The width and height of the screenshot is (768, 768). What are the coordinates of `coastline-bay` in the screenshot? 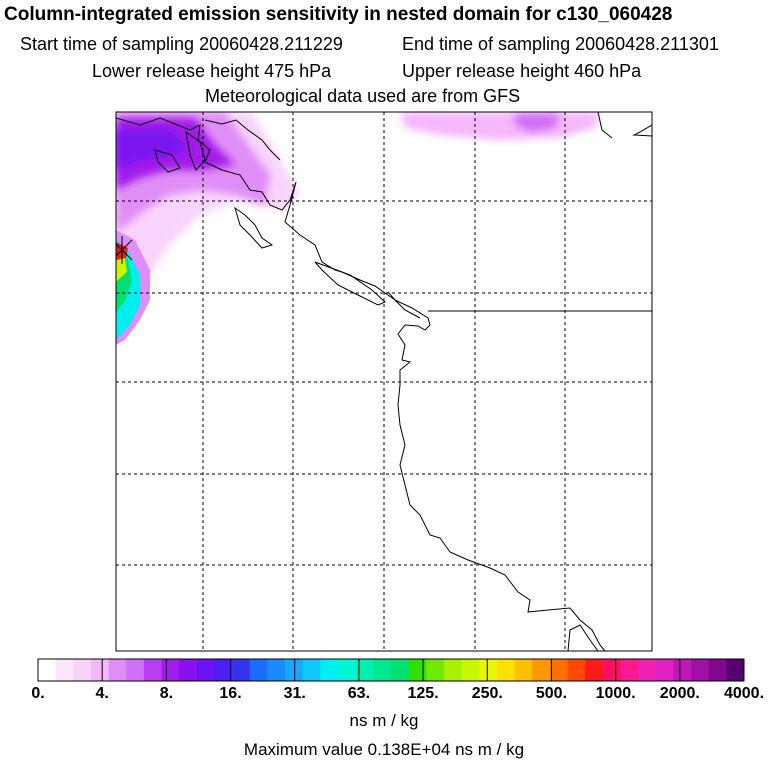 It's located at (583, 637).